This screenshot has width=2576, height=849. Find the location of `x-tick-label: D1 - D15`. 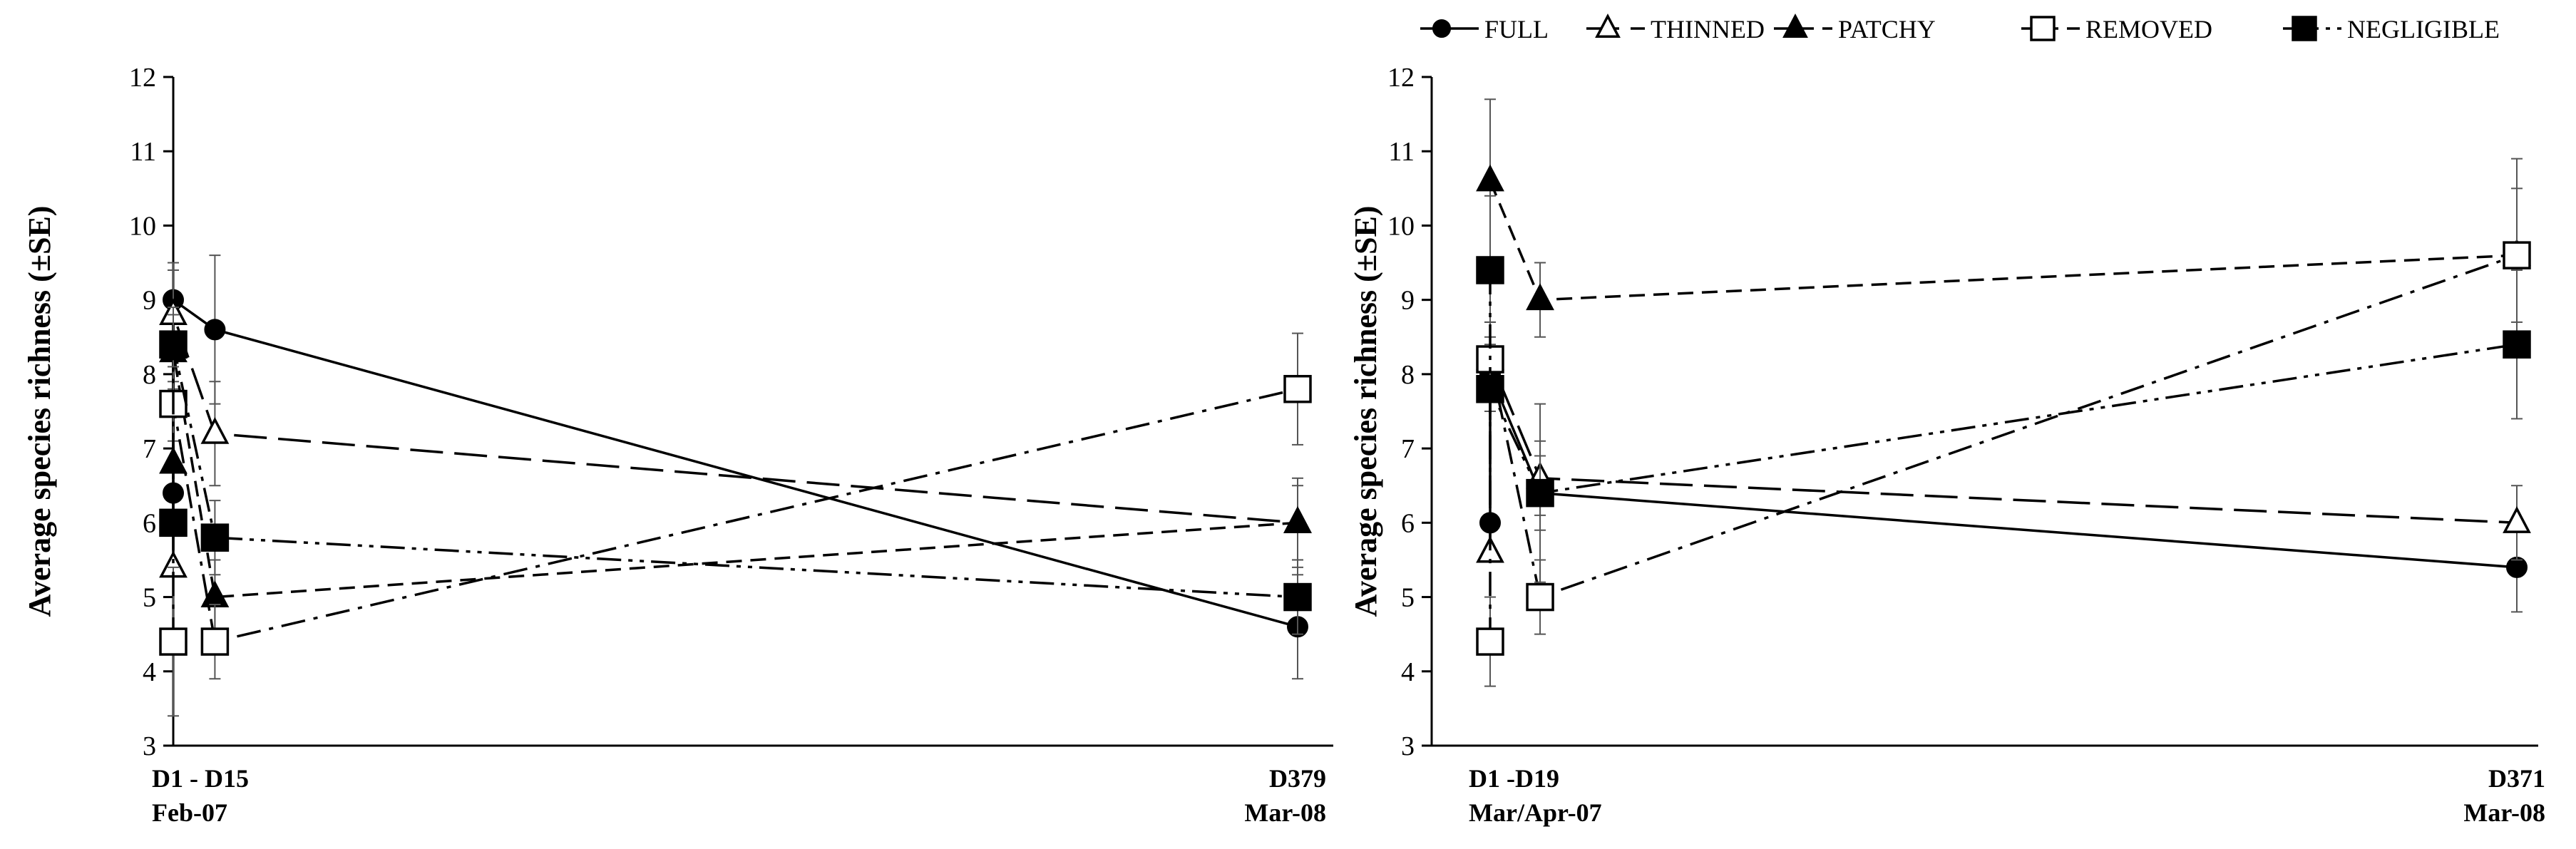

x-tick-label: D1 - D15 is located at coordinates (200, 778).